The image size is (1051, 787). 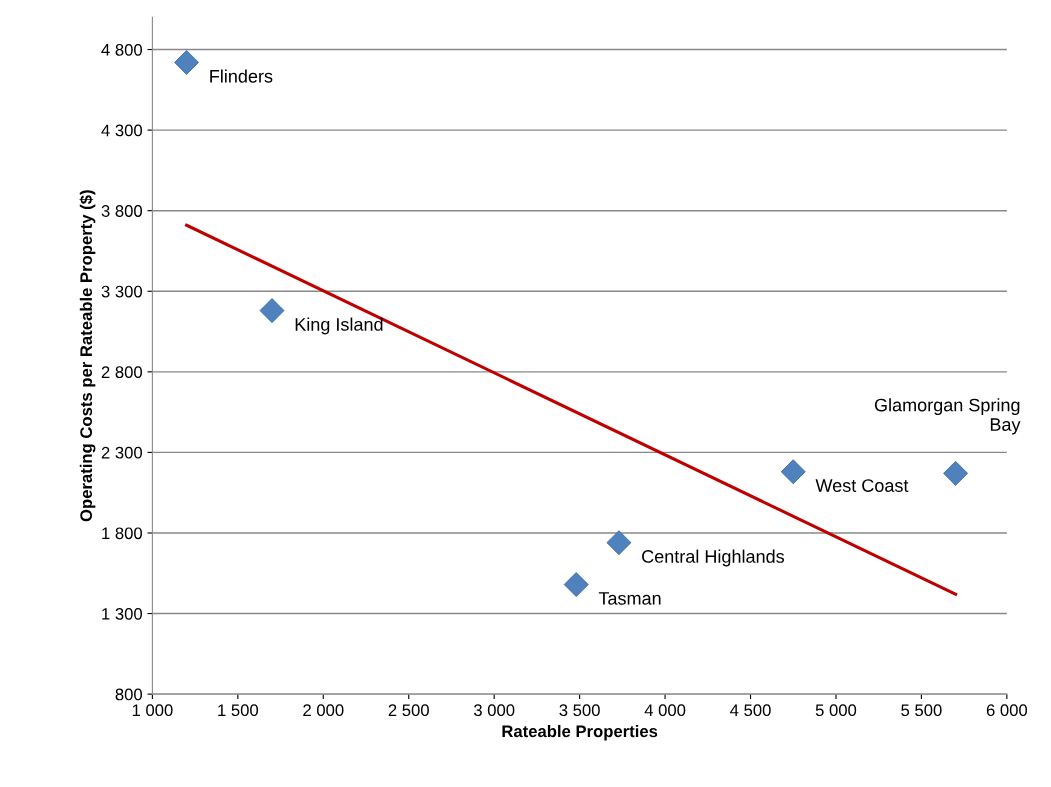 I want to click on x-tick-label: 3 000, so click(x=494, y=710).